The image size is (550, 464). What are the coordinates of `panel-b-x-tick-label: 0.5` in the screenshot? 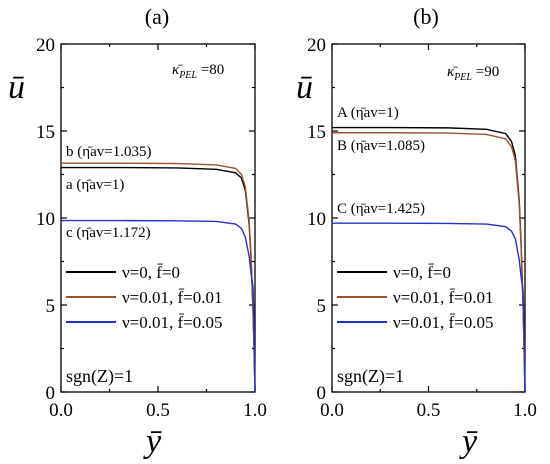 It's located at (429, 410).